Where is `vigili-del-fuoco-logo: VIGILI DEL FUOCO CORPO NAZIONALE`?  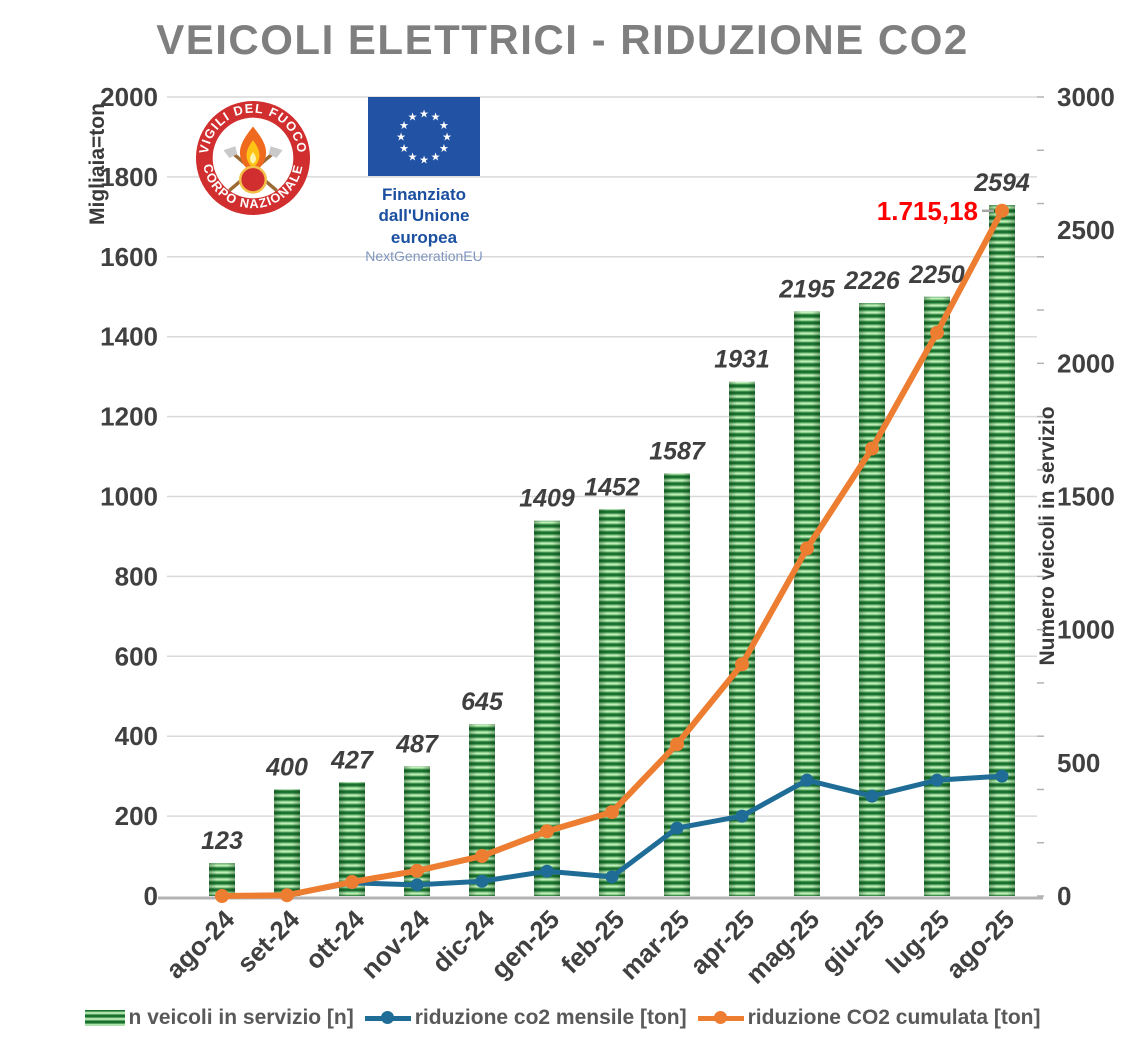
vigili-del-fuoco-logo: VIGILI DEL FUOCO CORPO NAZIONALE is located at coordinates (253, 158).